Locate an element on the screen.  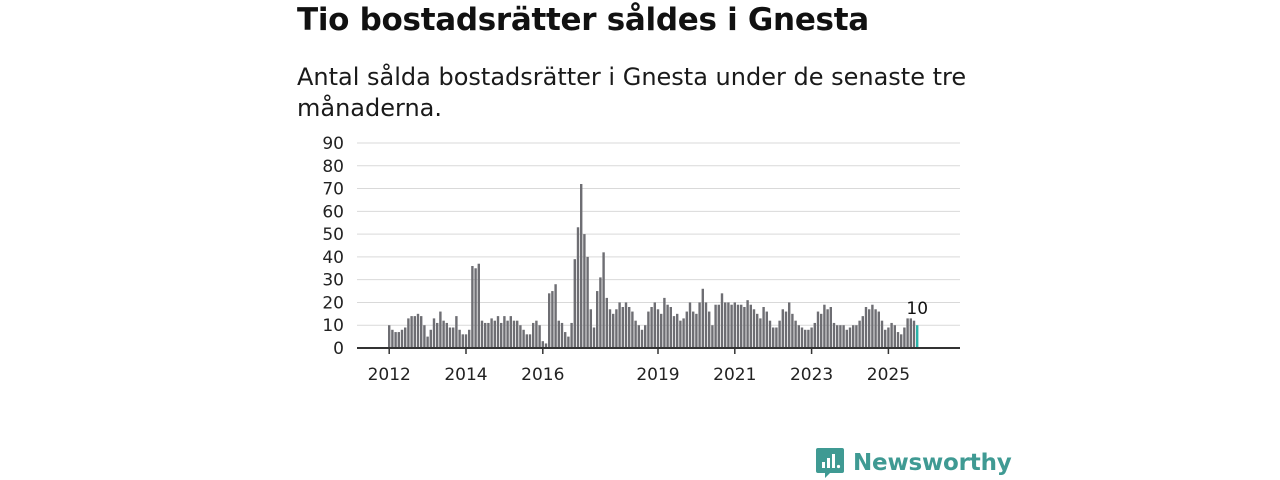
x-tick-label: 2016 is located at coordinates (542, 375).